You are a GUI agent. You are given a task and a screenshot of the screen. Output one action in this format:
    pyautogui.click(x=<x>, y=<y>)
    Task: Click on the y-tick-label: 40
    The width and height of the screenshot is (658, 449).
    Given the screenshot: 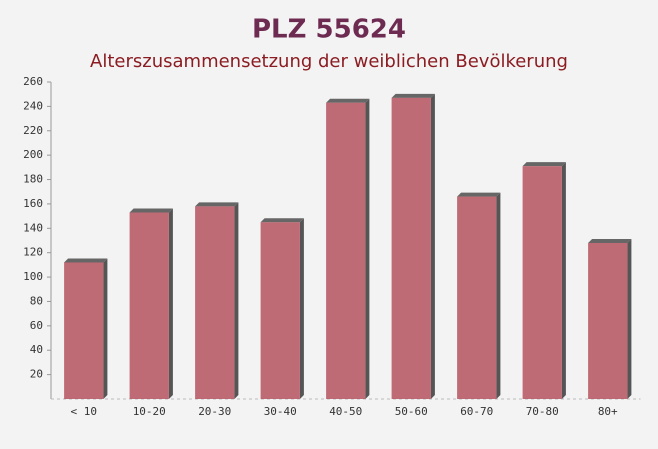 What is the action you would take?
    pyautogui.click(x=36, y=349)
    